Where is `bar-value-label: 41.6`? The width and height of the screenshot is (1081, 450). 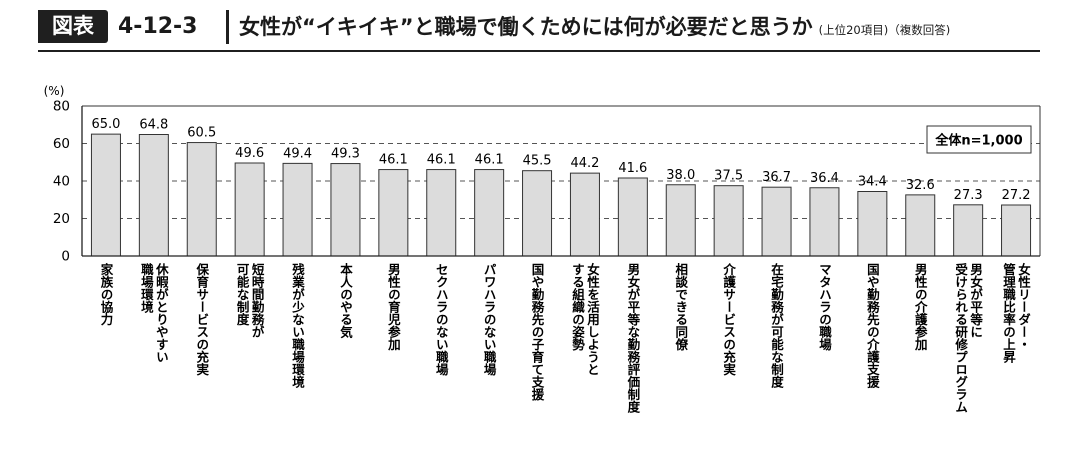 bar-value-label: 41.6 is located at coordinates (632, 168).